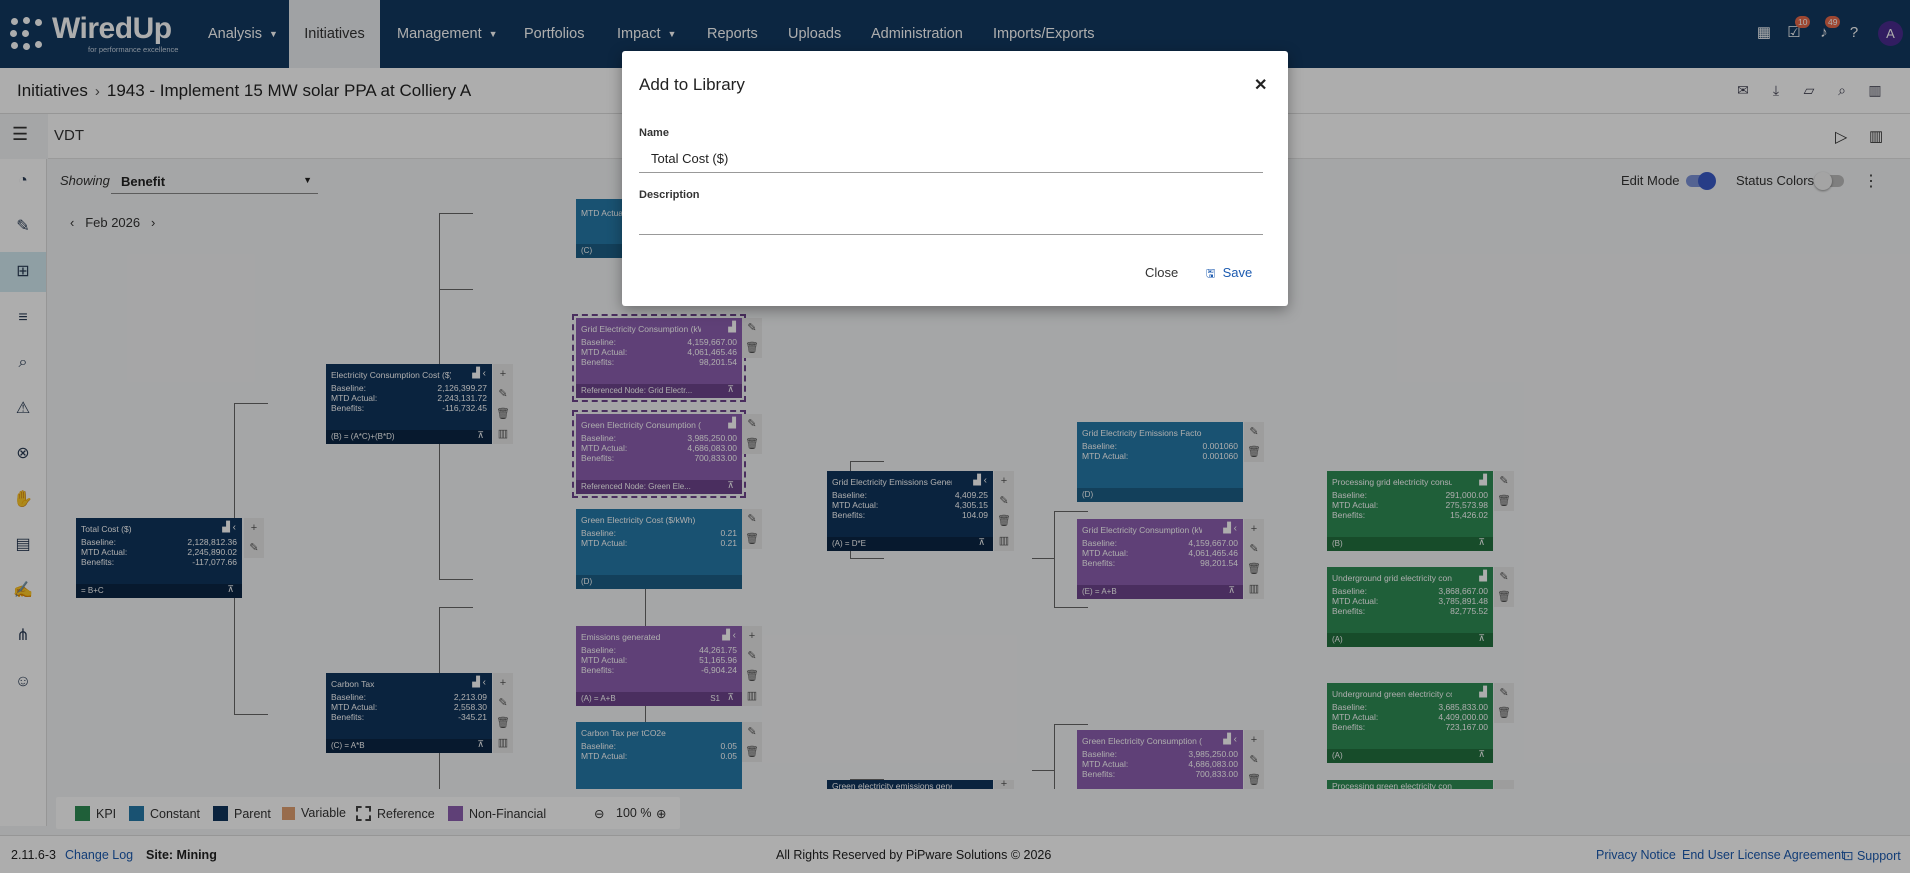 This screenshot has width=1910, height=873. What do you see at coordinates (1636, 855) in the screenshot?
I see `privacy-link: Privacy Notice` at bounding box center [1636, 855].